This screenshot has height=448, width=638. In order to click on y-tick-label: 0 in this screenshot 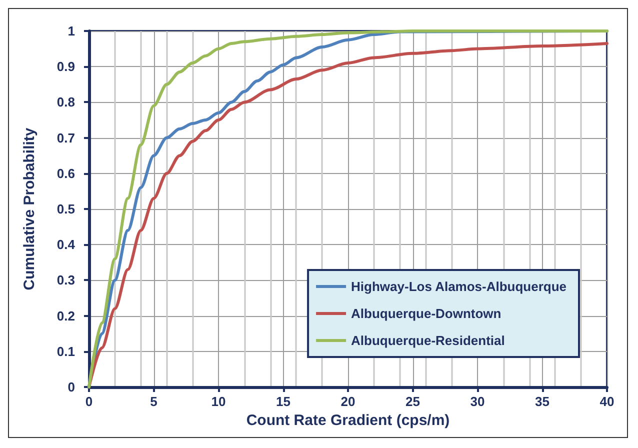, I will do `click(71, 387)`.